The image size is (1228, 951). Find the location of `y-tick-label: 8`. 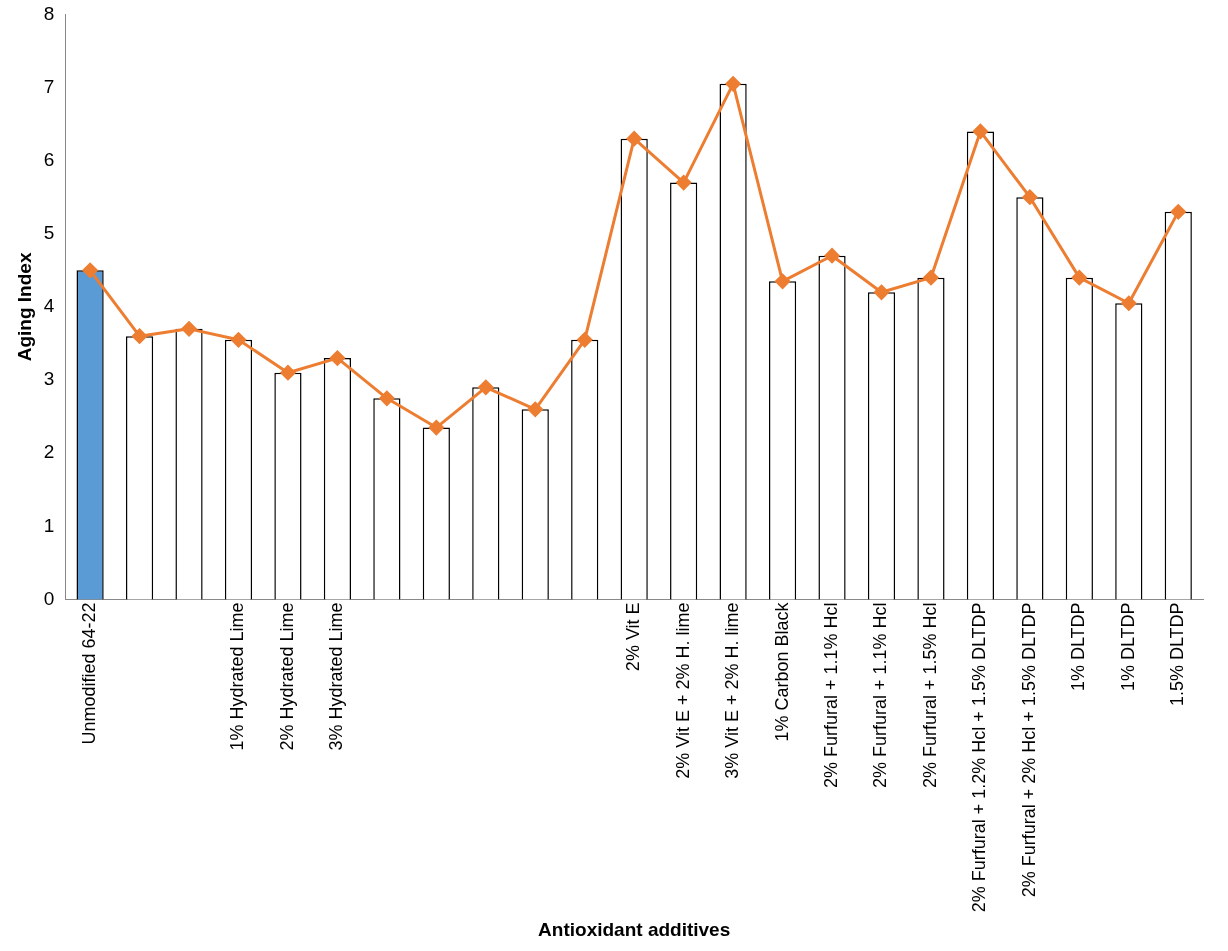

y-tick-label: 8 is located at coordinates (49, 13).